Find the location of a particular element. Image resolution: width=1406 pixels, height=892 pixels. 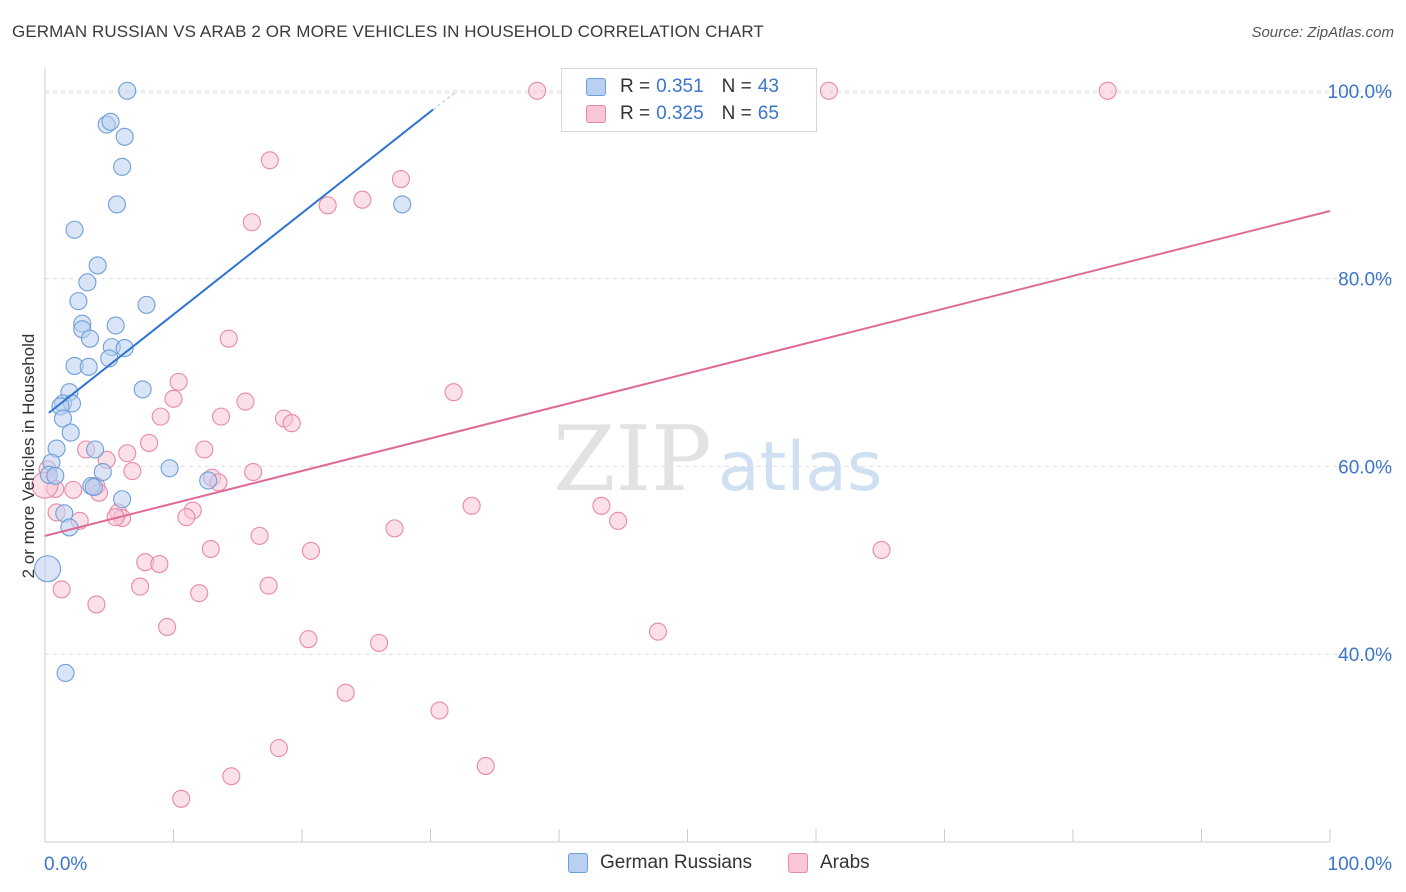

legend-r-value: 0.351 is located at coordinates (680, 86).